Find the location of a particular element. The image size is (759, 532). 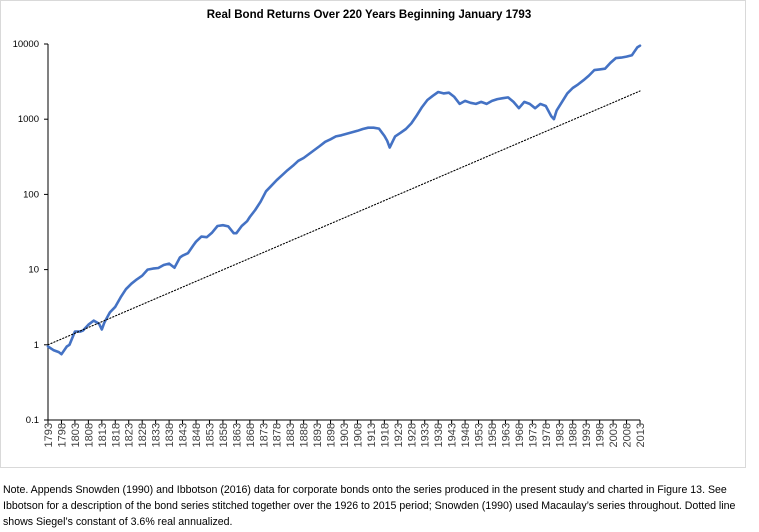

x-tick-label: 1928 is located at coordinates (412, 435).